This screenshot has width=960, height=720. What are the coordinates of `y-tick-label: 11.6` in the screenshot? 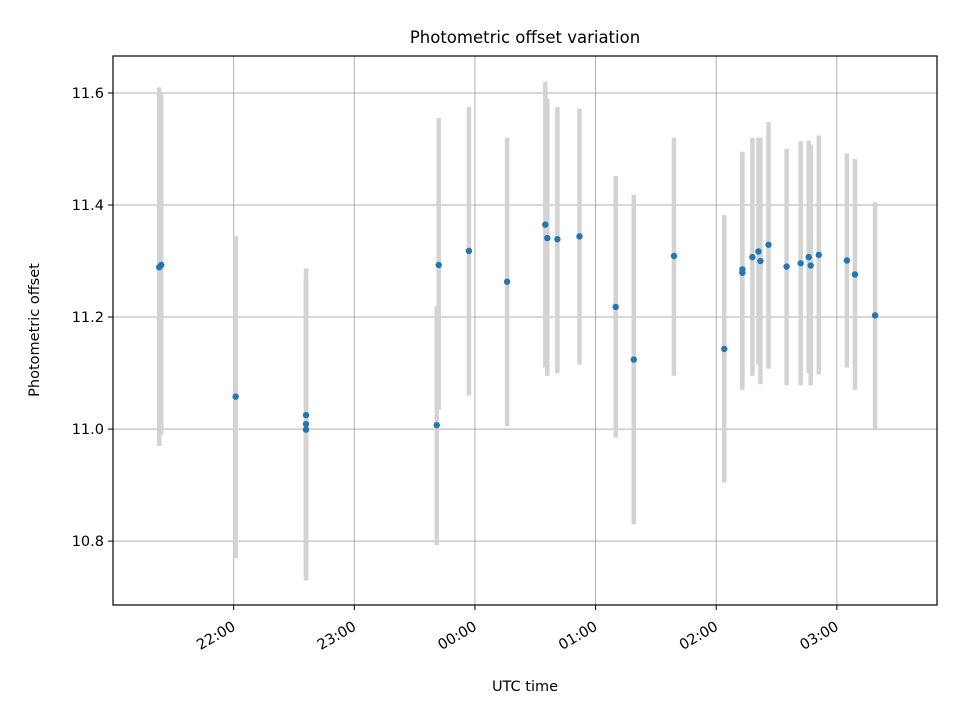 It's located at (88, 94).